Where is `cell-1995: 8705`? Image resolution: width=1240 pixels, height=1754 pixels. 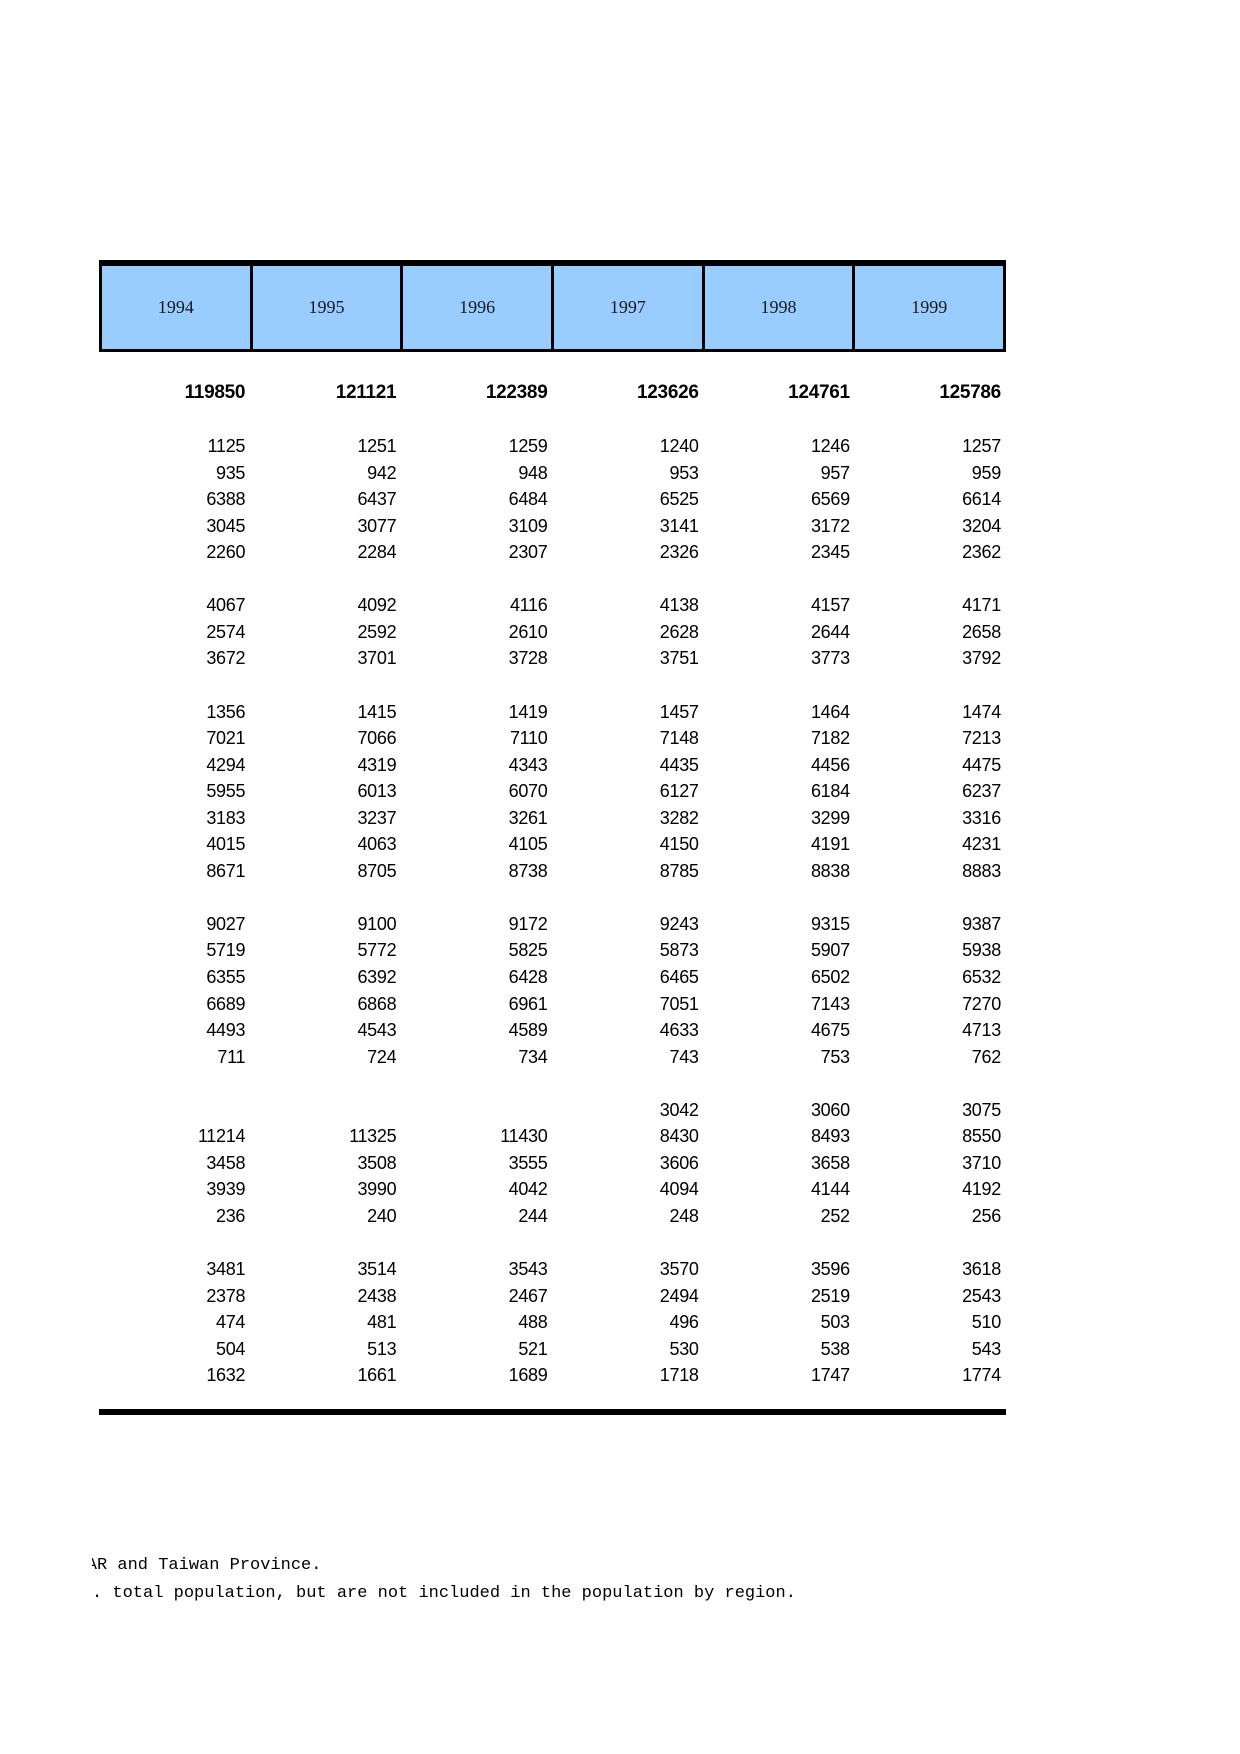 cell-1995: 8705 is located at coordinates (377, 870).